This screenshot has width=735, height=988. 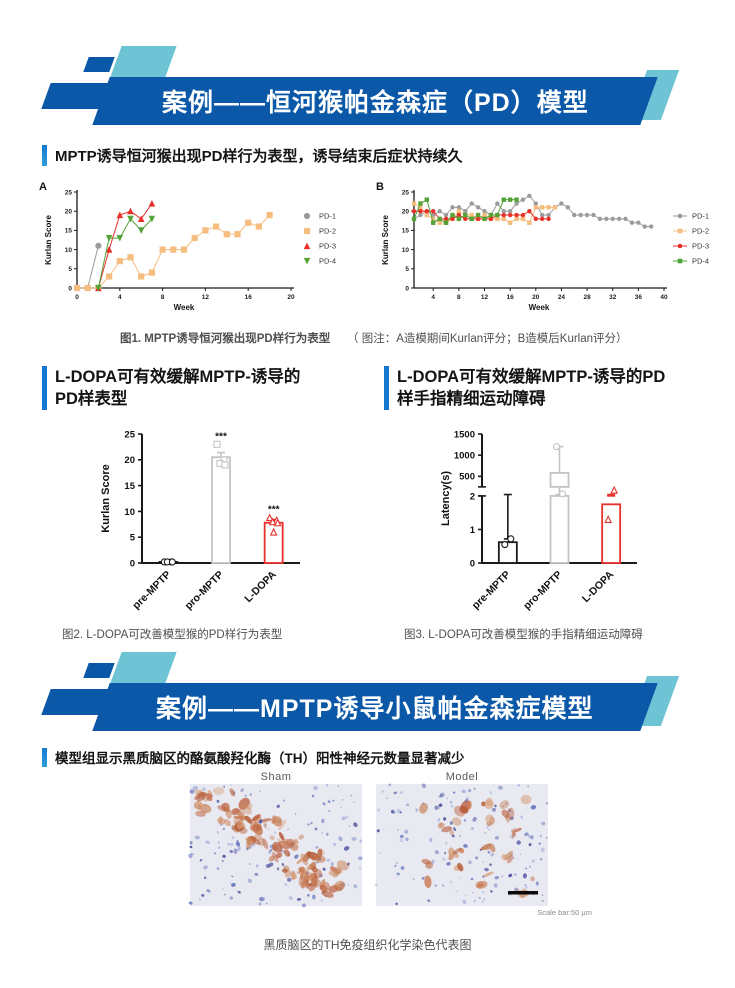 I want to click on banner1-title: 案例——恒河猴帕金森症（PD）模型, so click(x=375, y=103).